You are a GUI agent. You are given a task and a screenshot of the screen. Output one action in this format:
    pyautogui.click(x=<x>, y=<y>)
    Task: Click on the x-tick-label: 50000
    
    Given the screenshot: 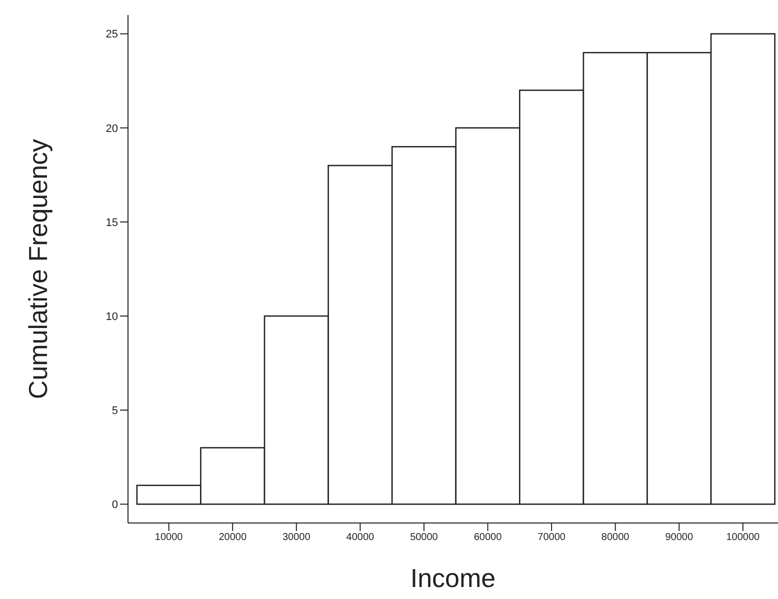 What is the action you would take?
    pyautogui.click(x=424, y=538)
    